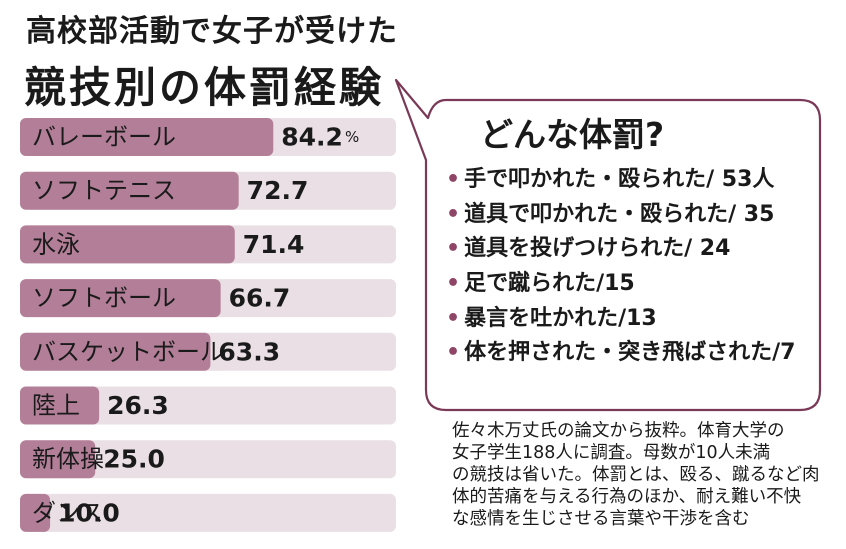 This screenshot has width=846, height=549. I want to click on category-label: ソフトテニス, so click(104, 191).